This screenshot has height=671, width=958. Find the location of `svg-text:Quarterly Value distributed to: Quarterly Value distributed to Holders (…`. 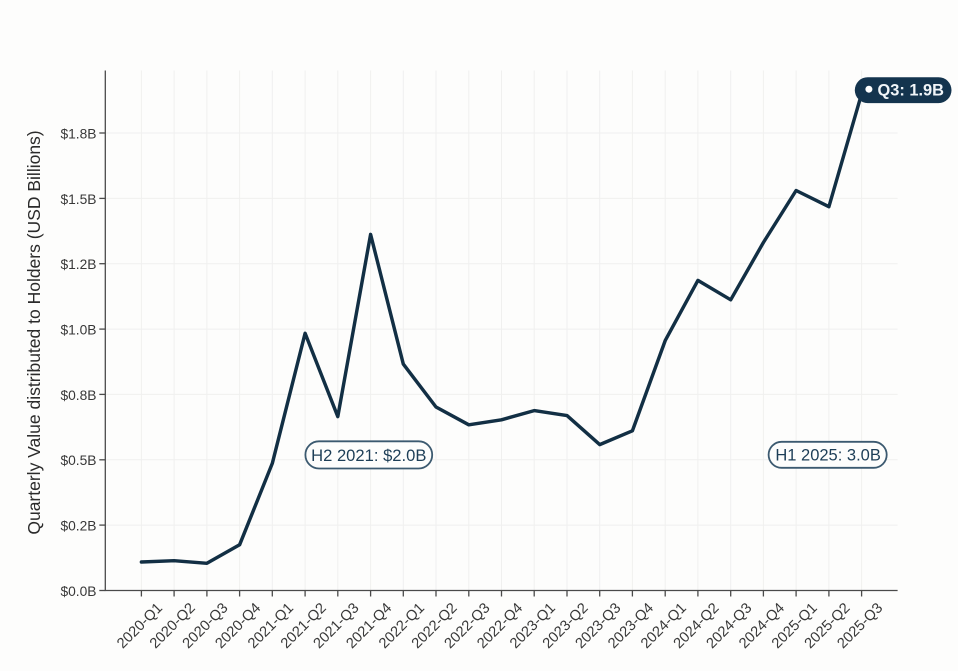

svg-text:Quarterly Value distributed to: Quarterly Value distributed to Holders (… is located at coordinates (34, 332).